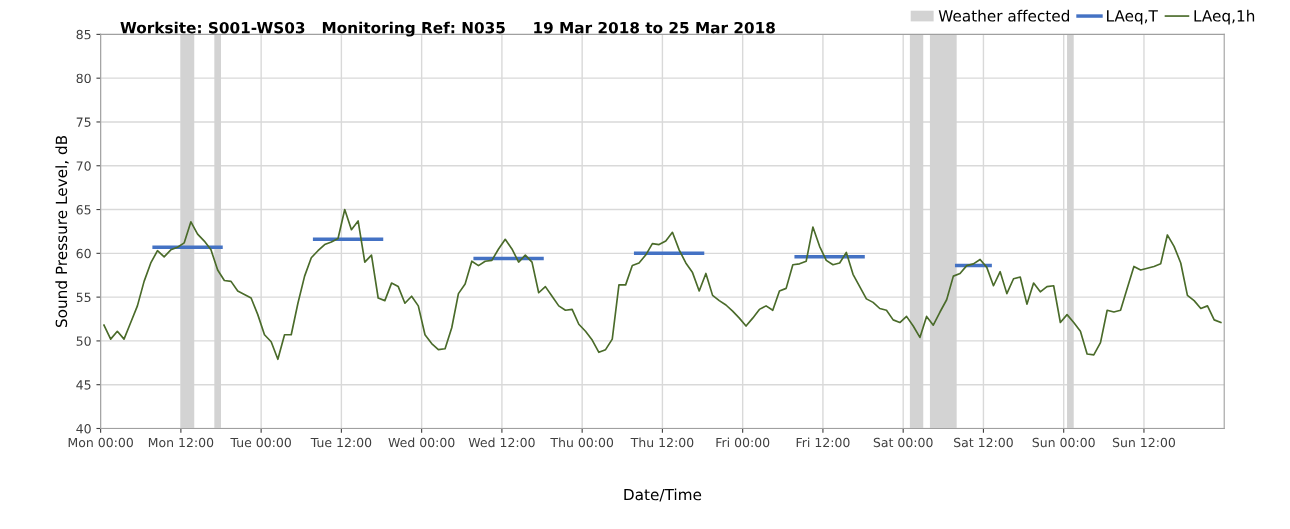  I want to click on x-tick-label: Sun 12:00, so click(1144, 442).